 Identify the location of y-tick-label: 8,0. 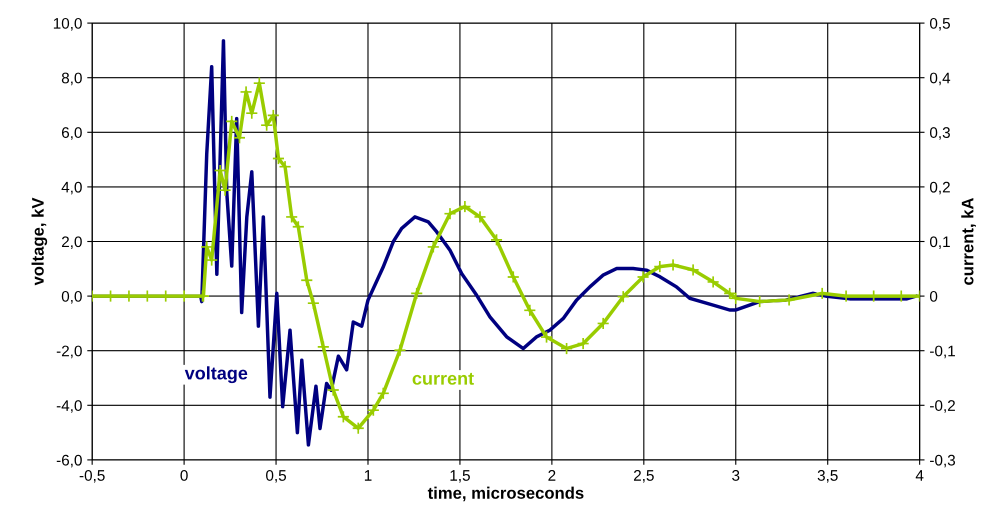
(72, 79).